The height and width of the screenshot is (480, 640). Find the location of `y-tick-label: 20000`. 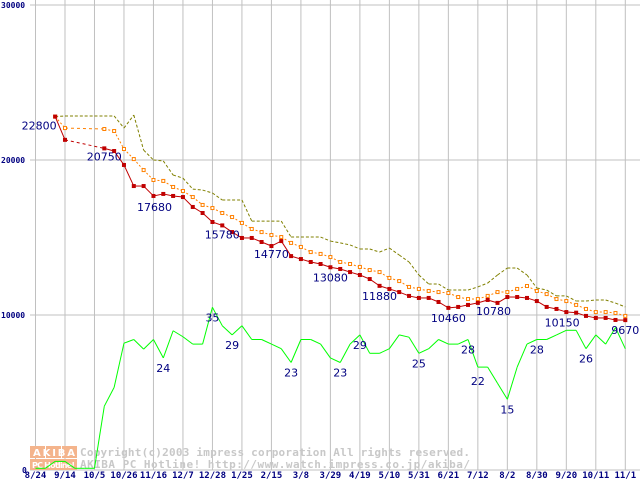

y-tick-label: 20000 is located at coordinates (13, 160).